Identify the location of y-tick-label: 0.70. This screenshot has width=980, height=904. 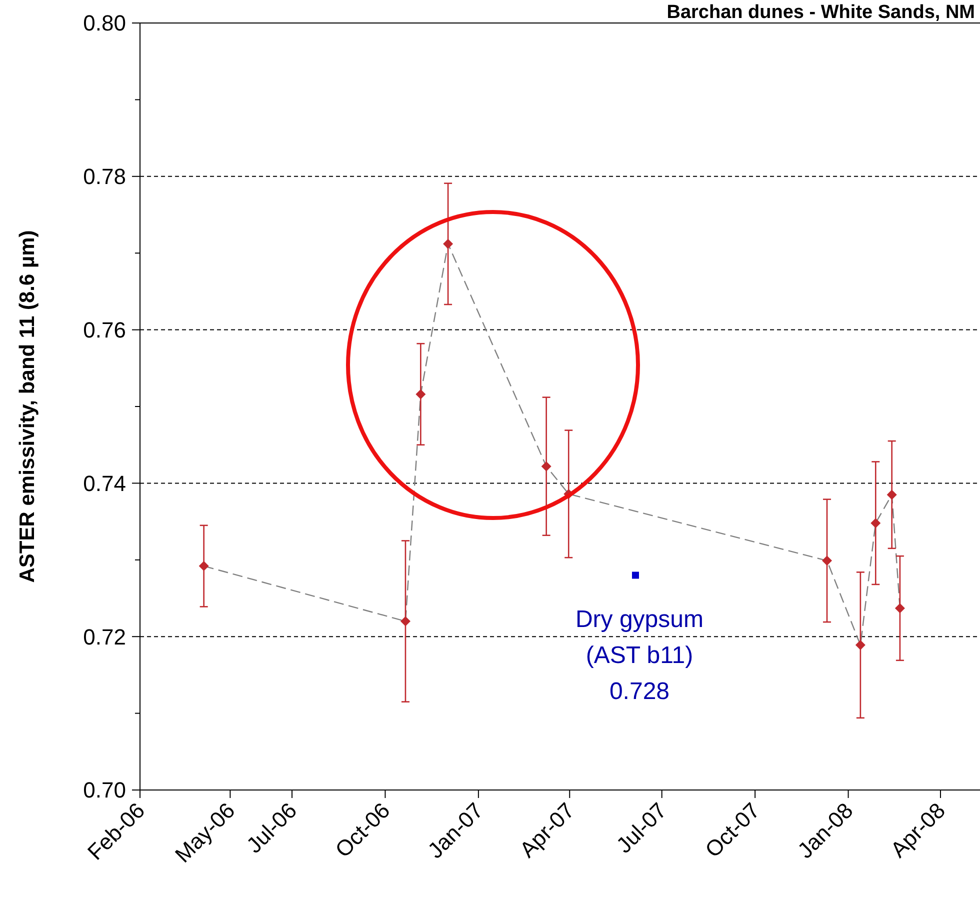
(104, 790).